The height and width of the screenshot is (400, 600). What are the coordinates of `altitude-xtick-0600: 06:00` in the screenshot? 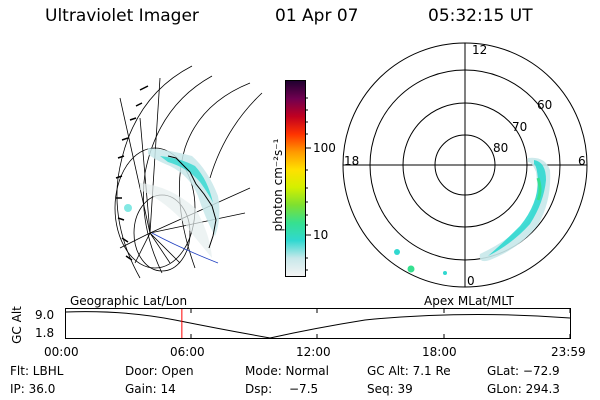 It's located at (187, 352).